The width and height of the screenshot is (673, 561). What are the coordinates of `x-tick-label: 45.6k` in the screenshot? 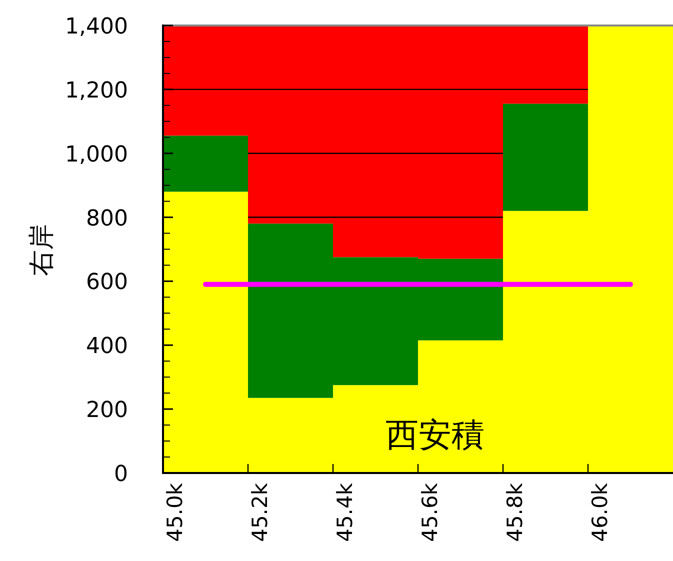 It's located at (430, 512).